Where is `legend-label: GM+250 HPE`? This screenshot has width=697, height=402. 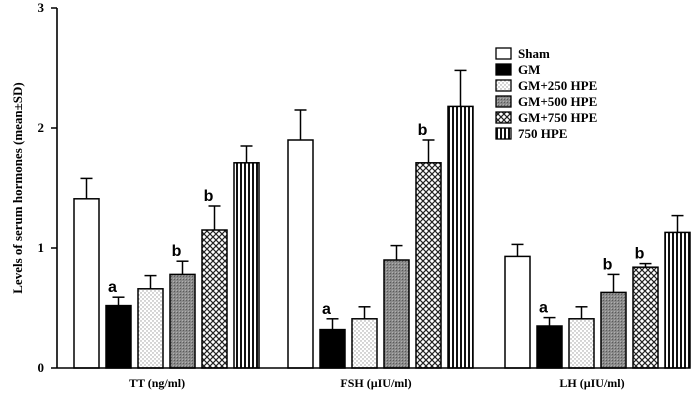
legend-label: GM+250 HPE is located at coordinates (557, 85).